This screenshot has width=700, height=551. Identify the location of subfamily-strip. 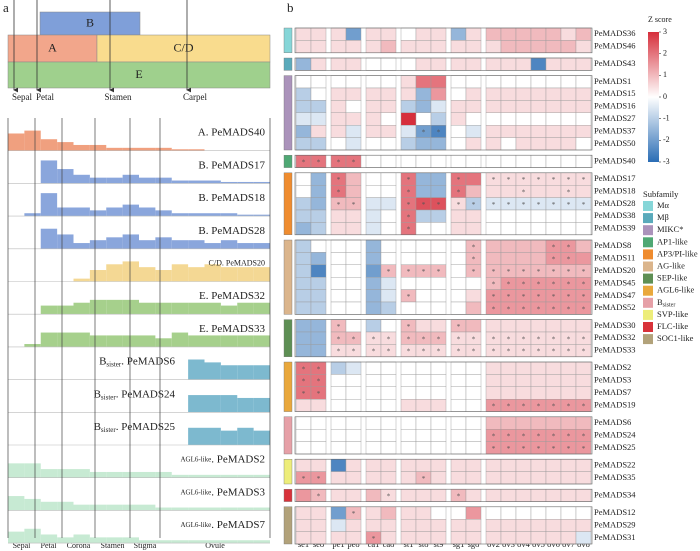
(288, 40).